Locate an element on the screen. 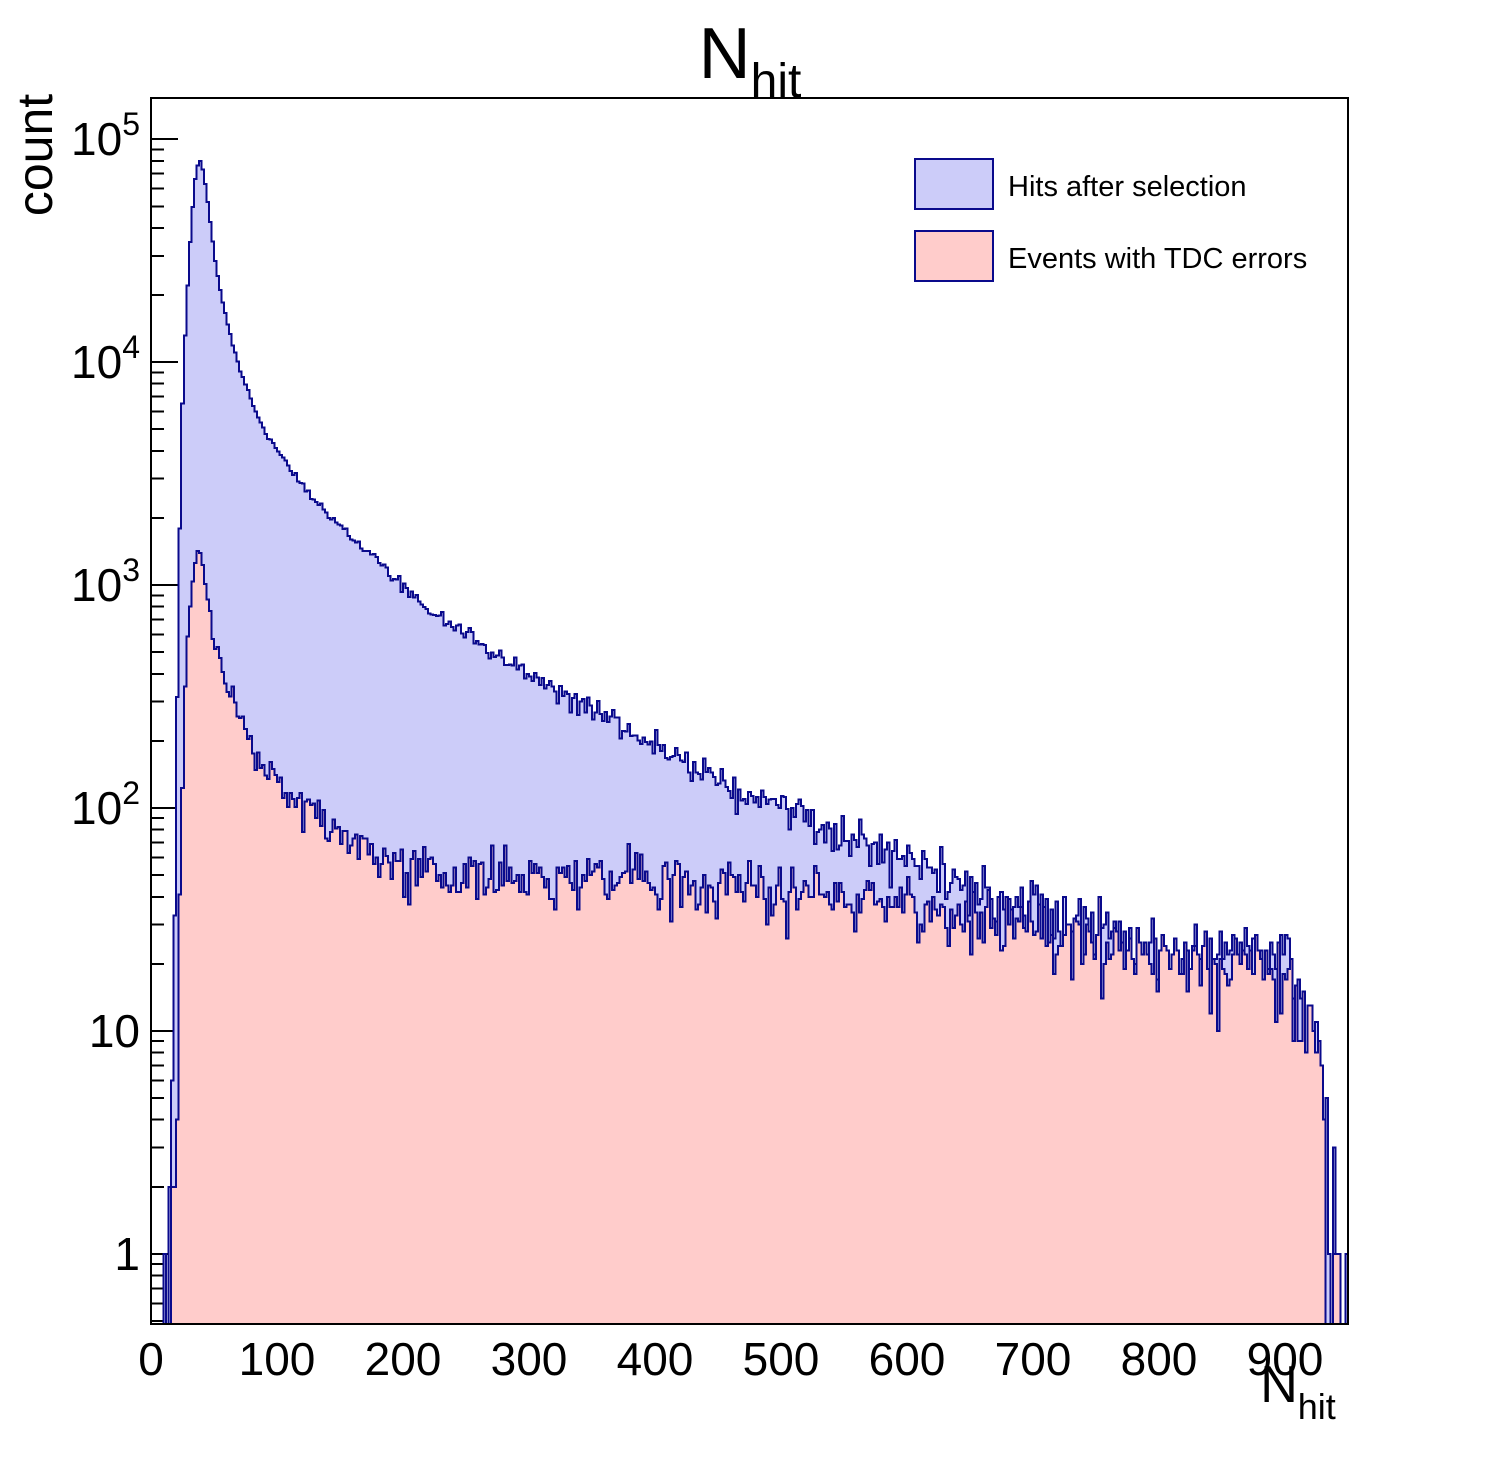  chart-title-subscript: hit is located at coordinates (776, 81).